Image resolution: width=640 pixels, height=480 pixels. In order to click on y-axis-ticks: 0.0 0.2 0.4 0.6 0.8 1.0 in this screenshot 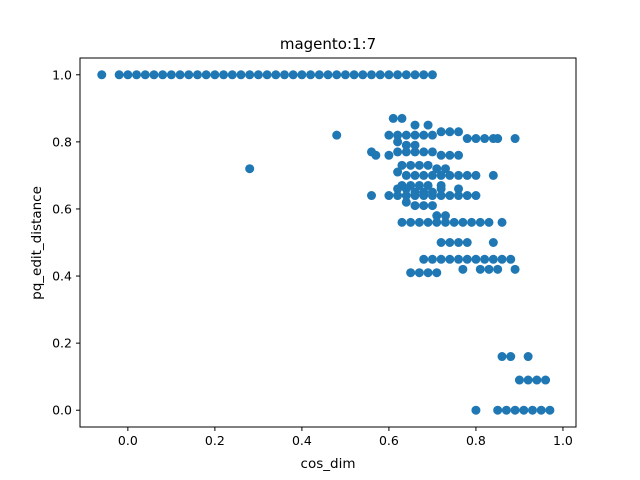, I will do `click(66, 242)`.